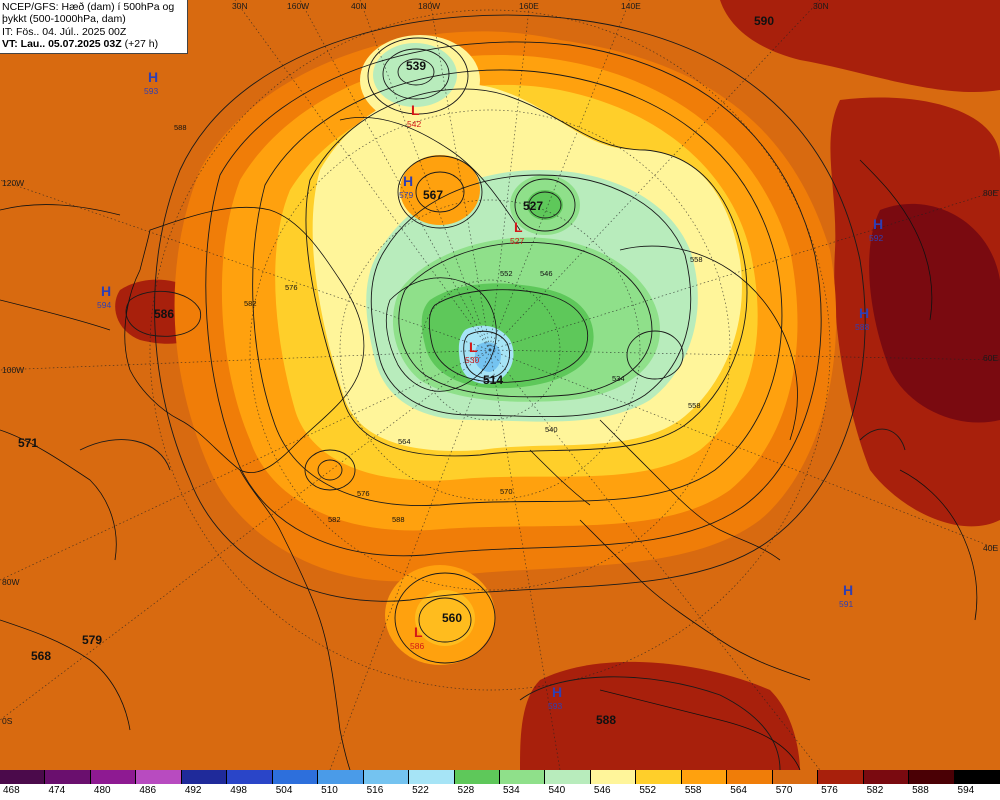 The width and height of the screenshot is (1000, 800). Describe the element at coordinates (546, 273) in the screenshot. I see `contour-label: 546` at that location.